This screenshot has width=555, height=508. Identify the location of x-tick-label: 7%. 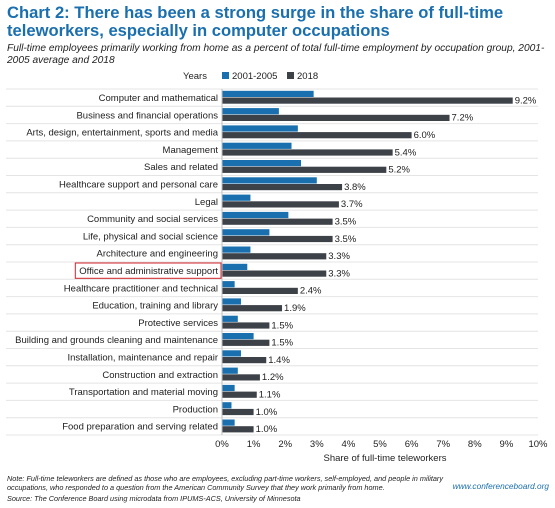
(443, 444).